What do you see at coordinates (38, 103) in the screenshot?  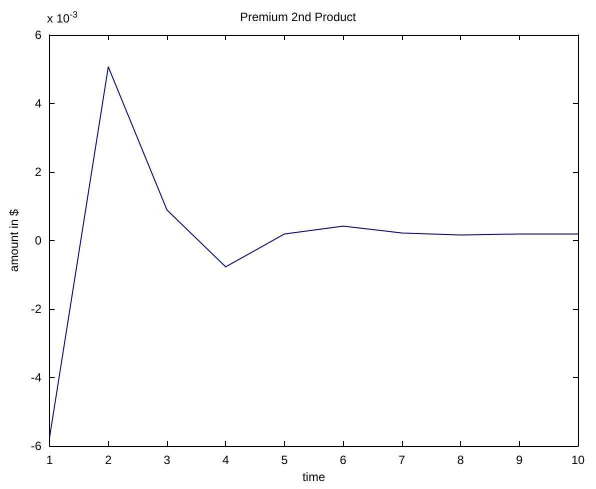 I see `y-tick-label: 4` at bounding box center [38, 103].